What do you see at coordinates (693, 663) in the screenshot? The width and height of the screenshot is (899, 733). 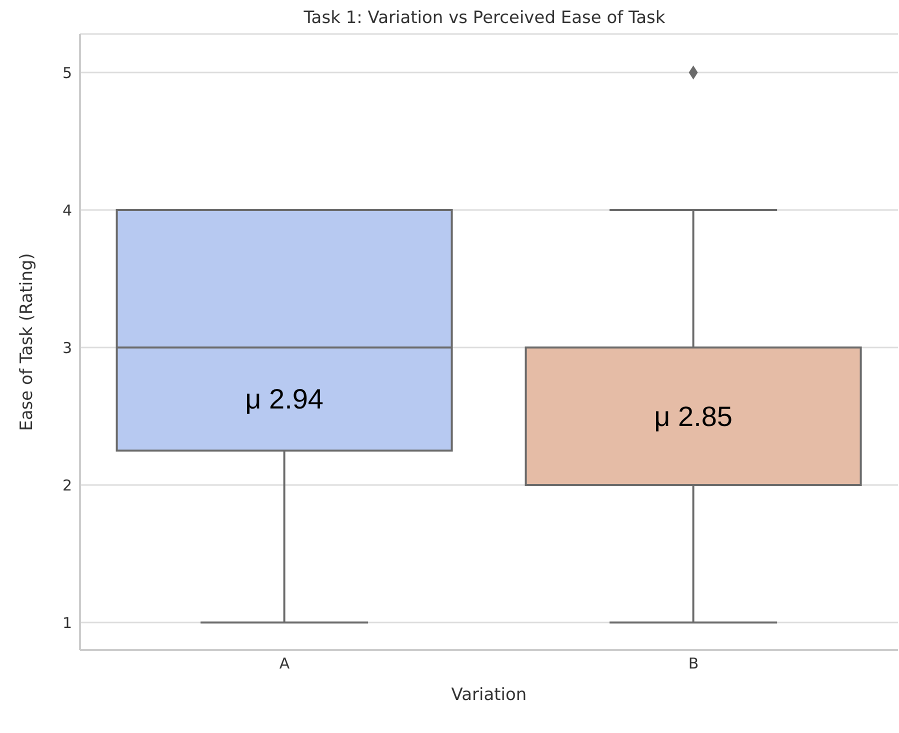 I see `x-tick-label: B` at bounding box center [693, 663].